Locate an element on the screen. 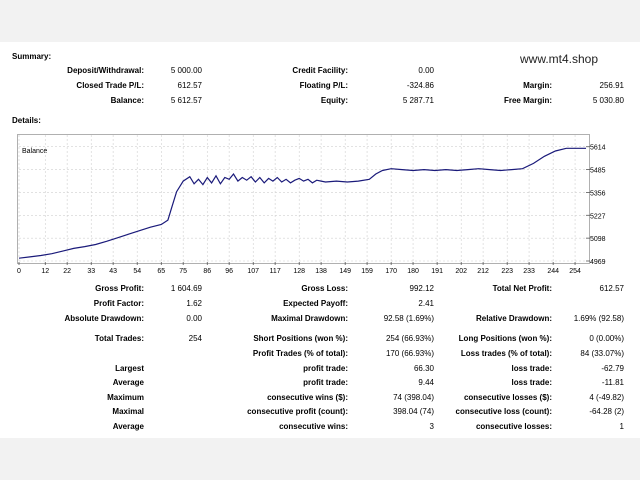 Image resolution: width=640 pixels, height=480 pixels. maximal-cons-profit-label: consecutive profit (count): is located at coordinates (297, 411).